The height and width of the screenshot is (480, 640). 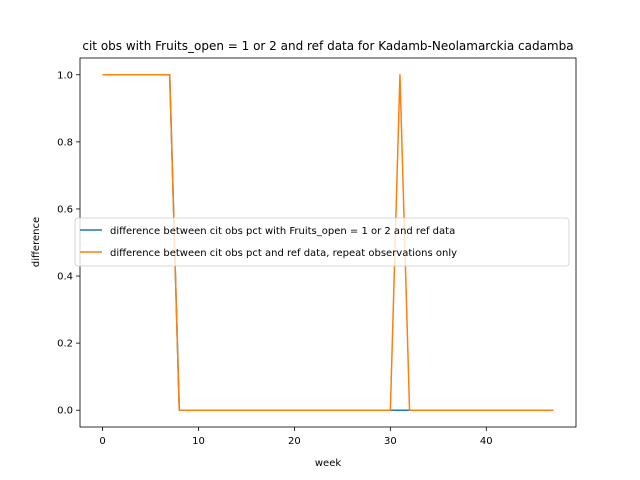 I want to click on y-tick-label: 0.0, so click(x=65, y=411).